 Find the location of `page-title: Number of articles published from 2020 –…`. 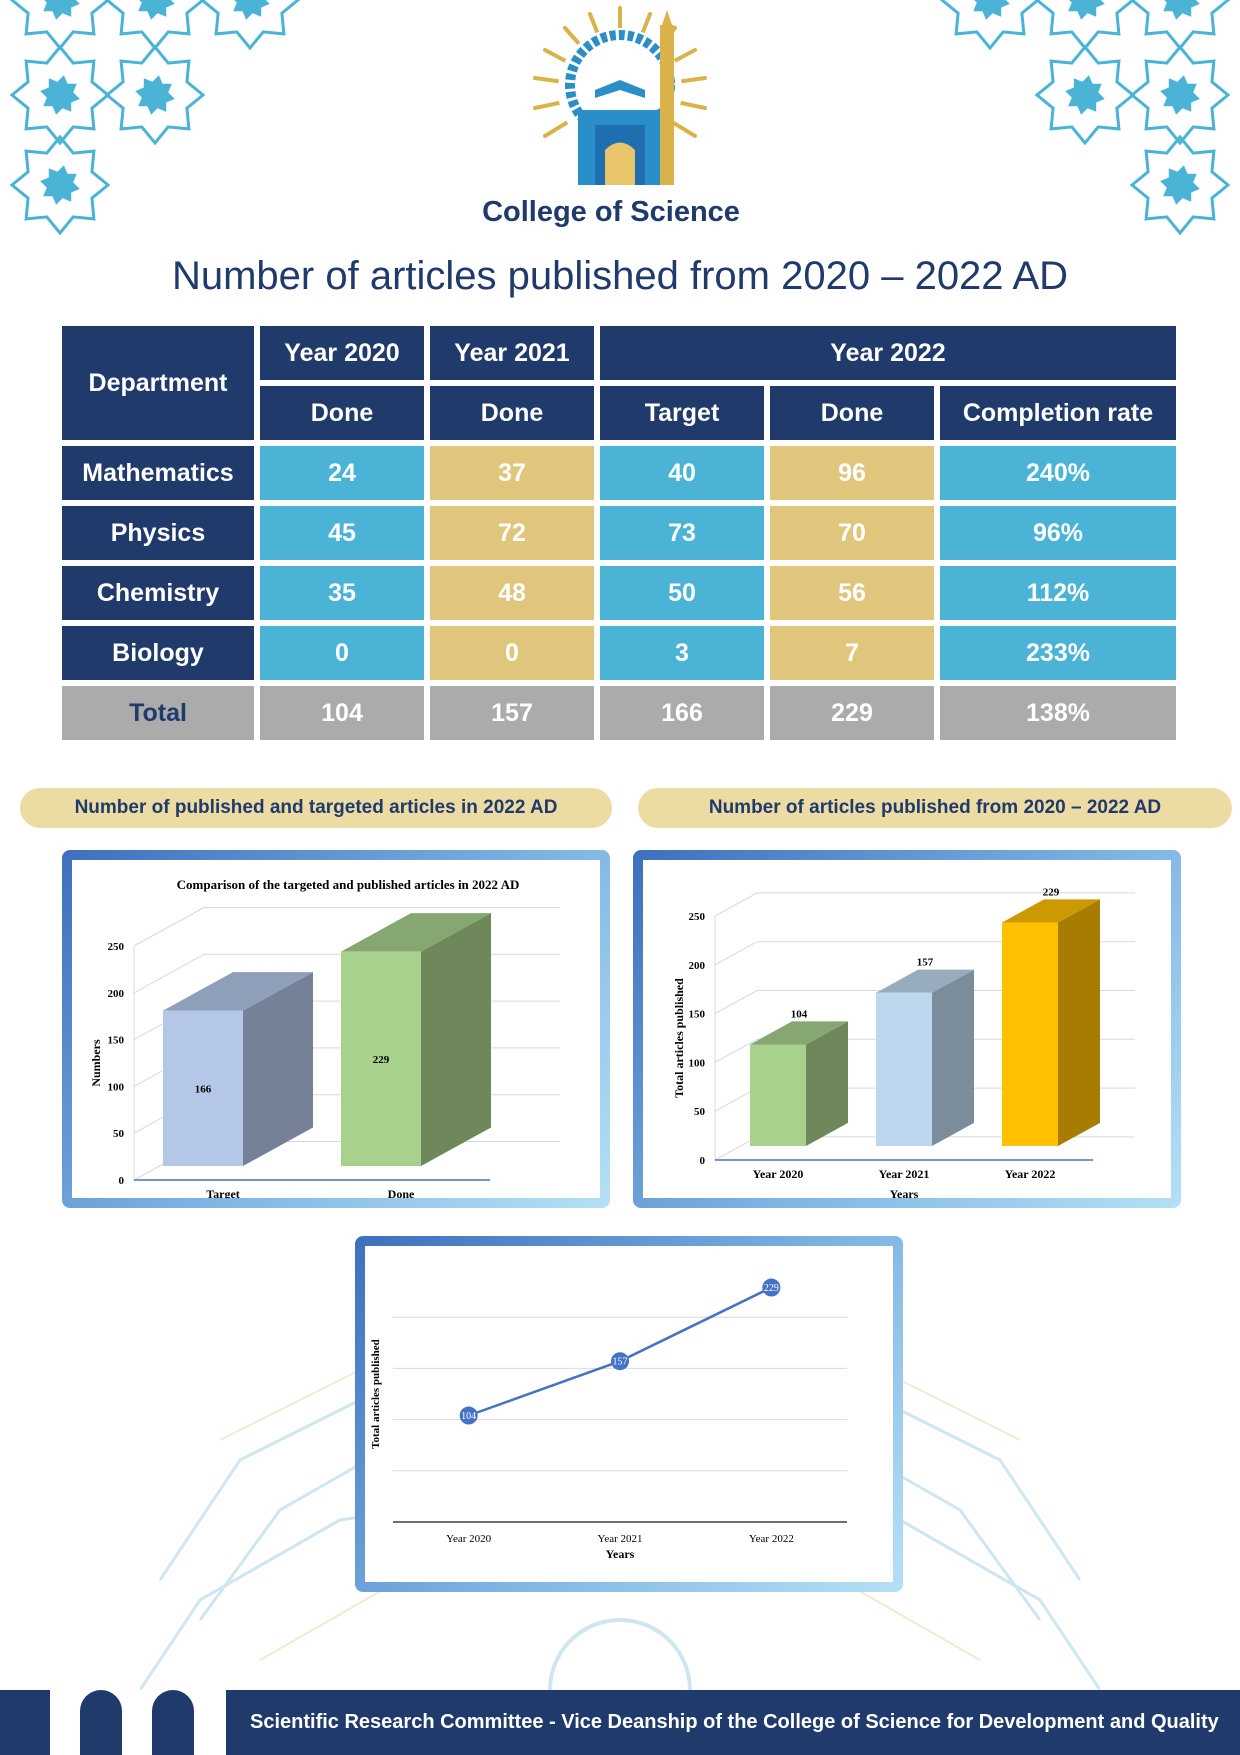

page-title: Number of articles published from 2020 –… is located at coordinates (620, 276).